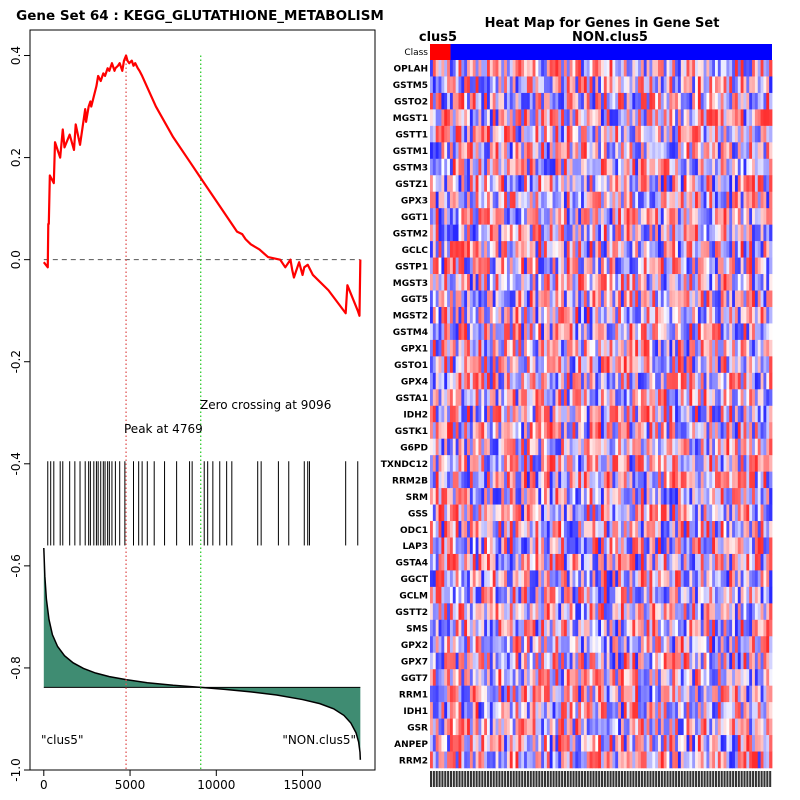  I want to click on gene-label: GGT1, so click(414, 218).